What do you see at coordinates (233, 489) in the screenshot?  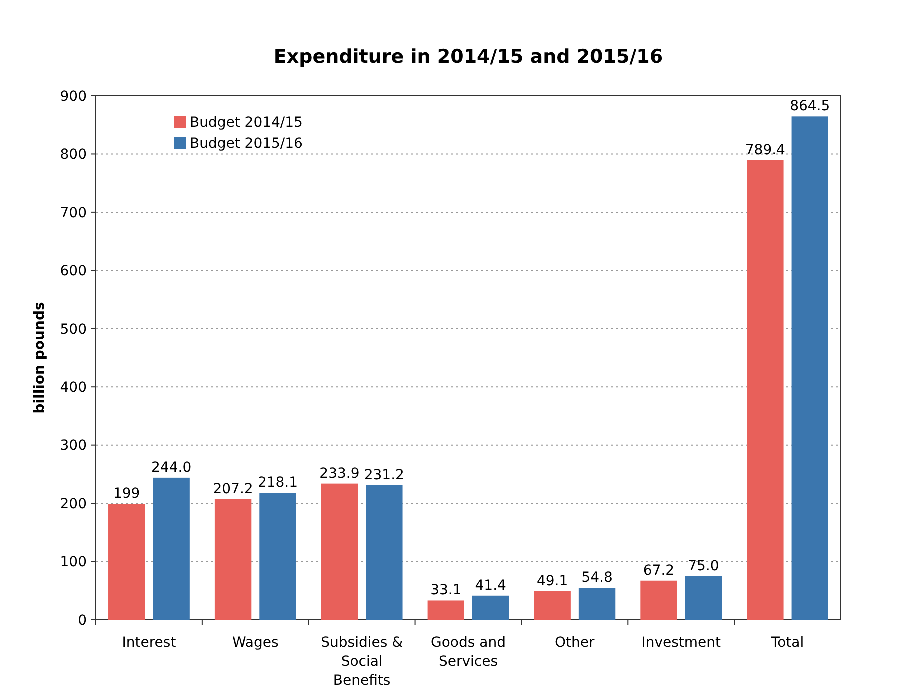 I see `data-label: 207.2` at bounding box center [233, 489].